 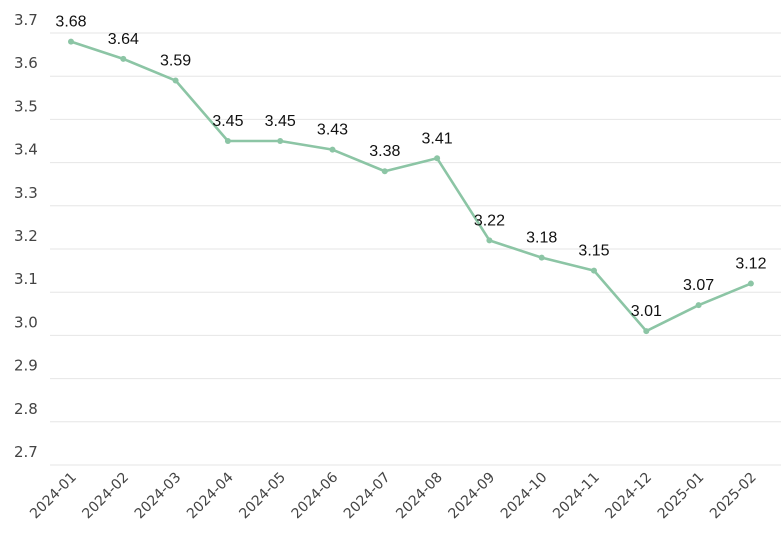 I want to click on x-tick-label: 2024-11, so click(x=576, y=496).